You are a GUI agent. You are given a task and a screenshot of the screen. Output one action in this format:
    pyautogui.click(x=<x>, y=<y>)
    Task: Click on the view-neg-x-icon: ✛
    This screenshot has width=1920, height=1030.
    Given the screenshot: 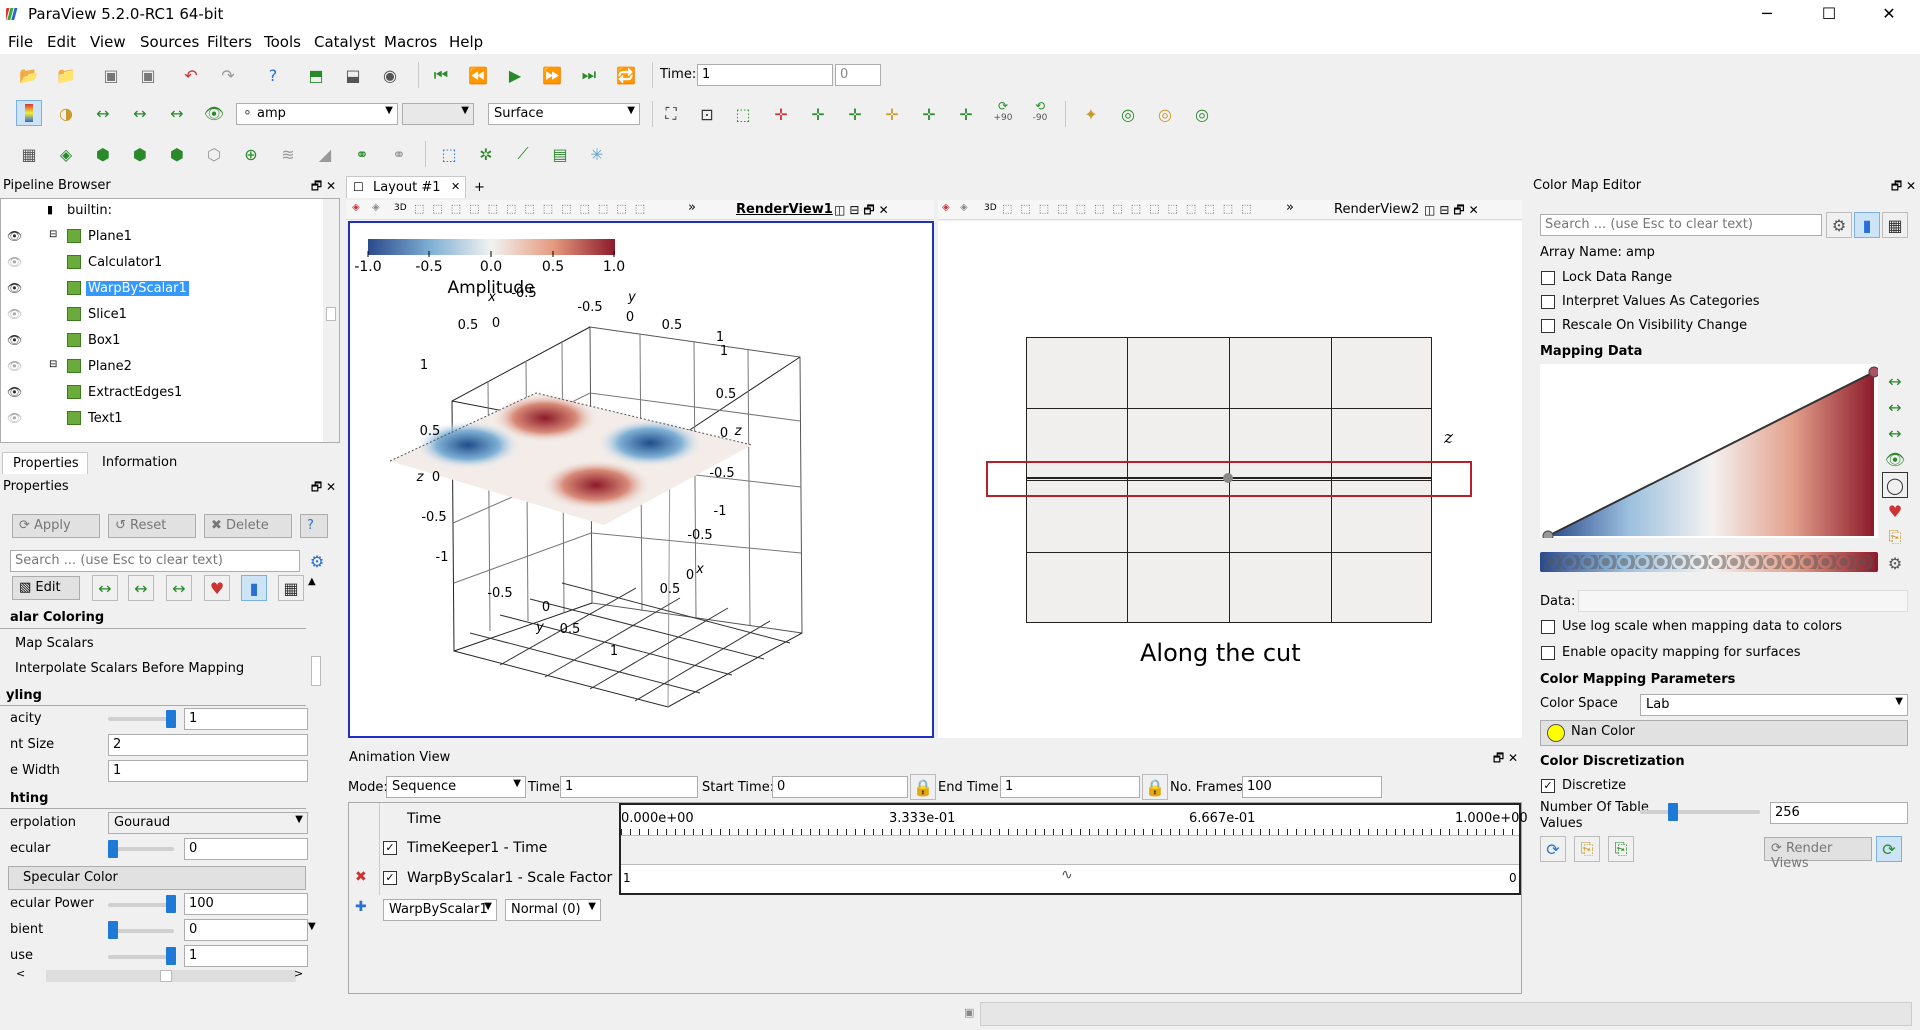 What is the action you would take?
    pyautogui.click(x=818, y=114)
    